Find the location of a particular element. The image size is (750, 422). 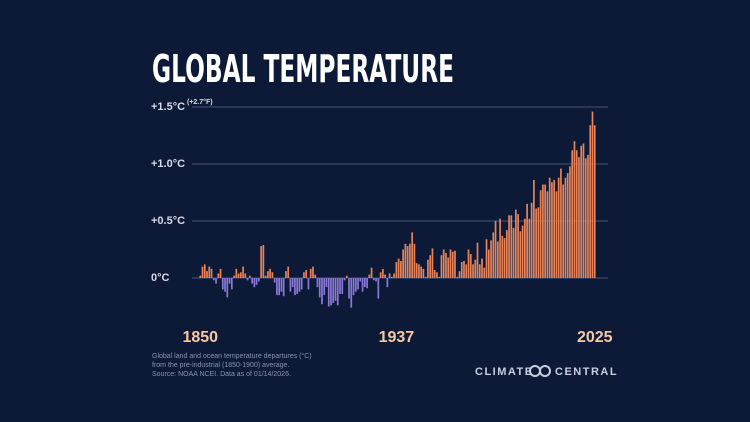

y-tick-label: +1.5°C is located at coordinates (168, 107).